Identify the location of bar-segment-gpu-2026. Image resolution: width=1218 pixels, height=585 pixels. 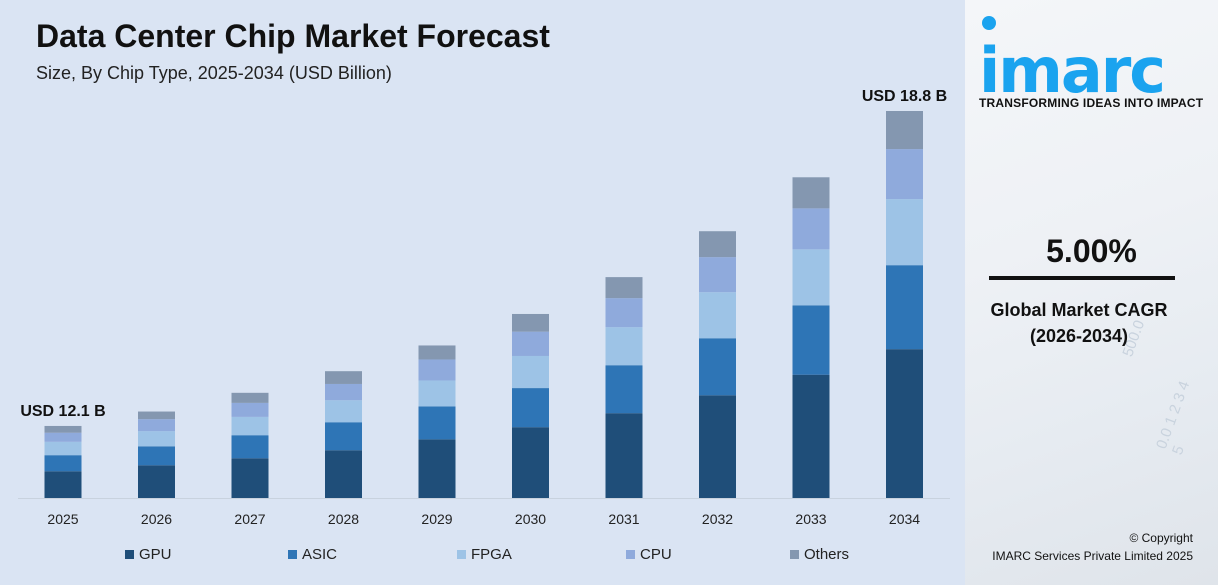
(156, 481).